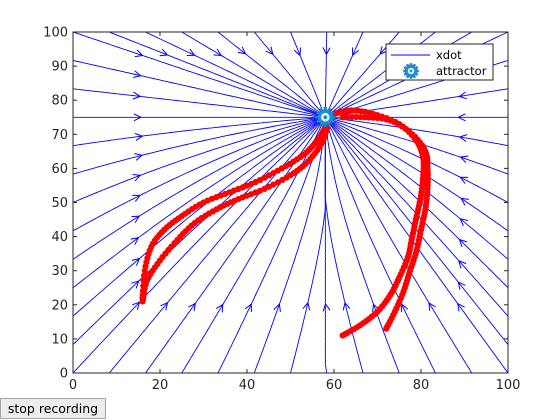 Image resolution: width=560 pixels, height=420 pixels. What do you see at coordinates (55, 33) in the screenshot?
I see `y-tick-label: 100` at bounding box center [55, 33].